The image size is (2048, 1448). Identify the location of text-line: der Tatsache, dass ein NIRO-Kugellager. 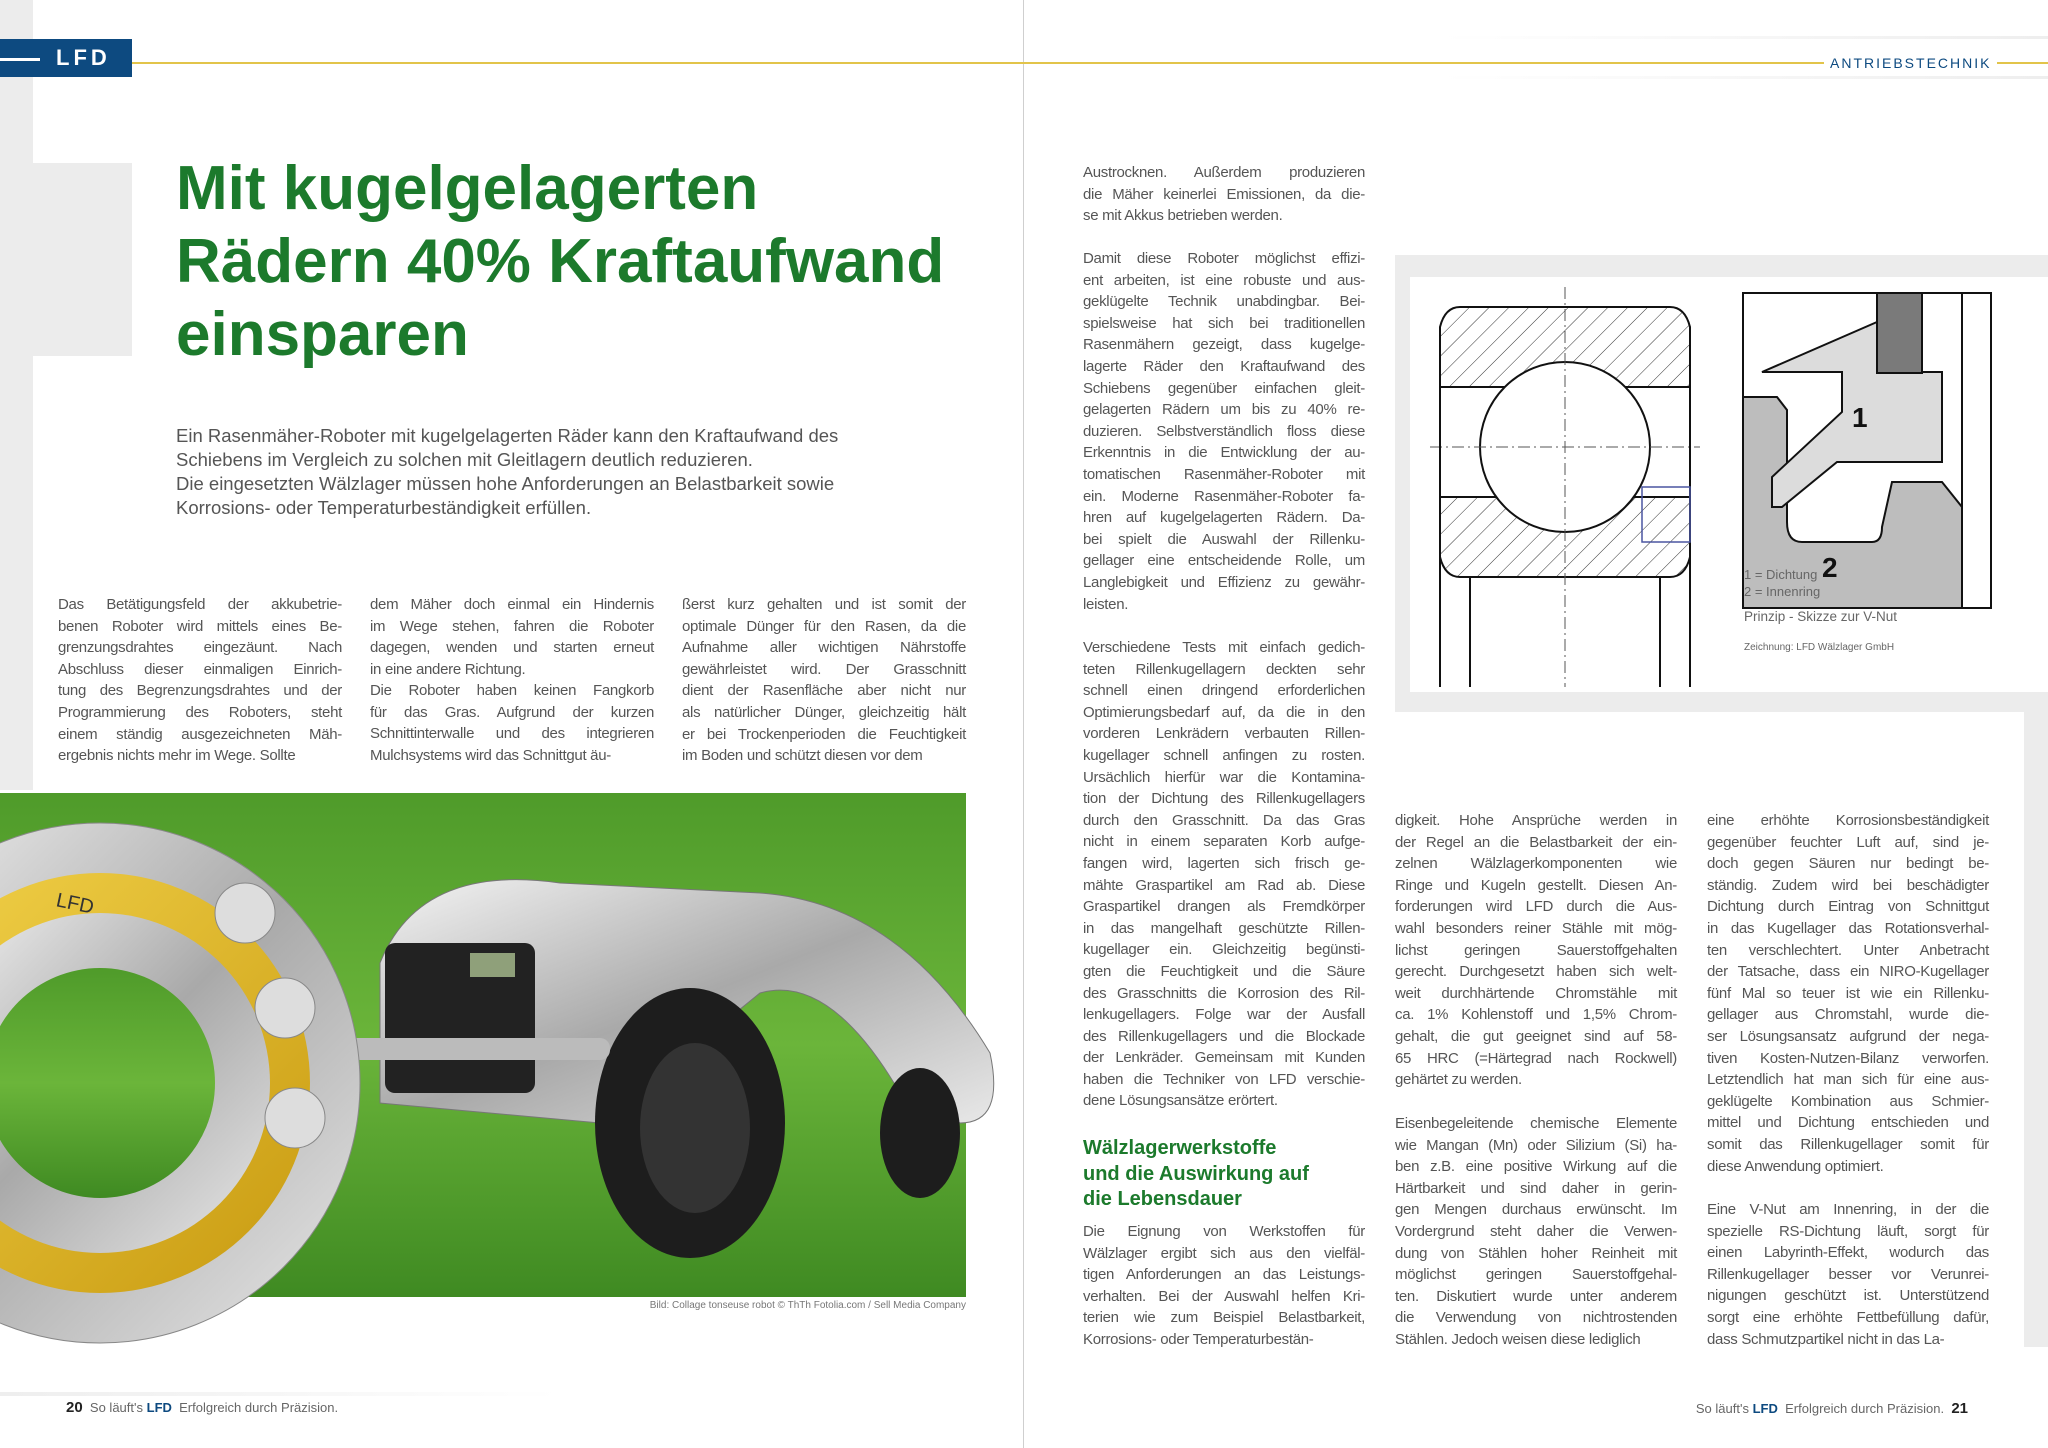
(1848, 972).